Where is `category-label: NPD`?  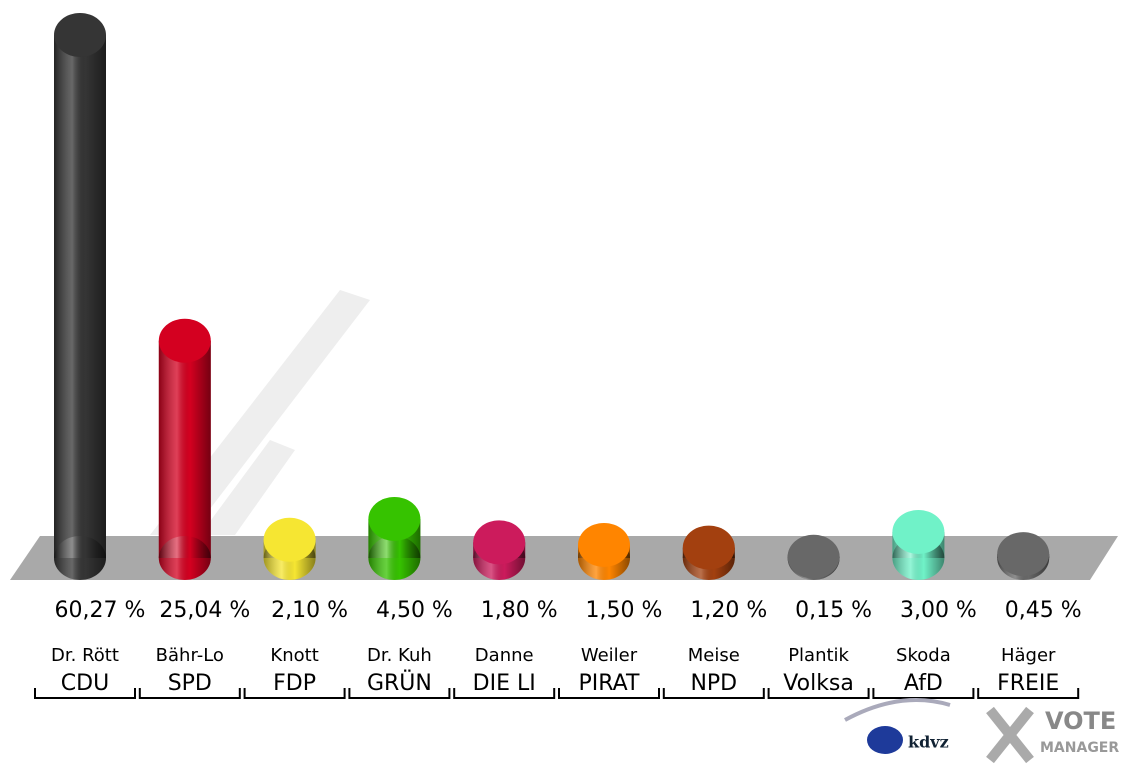
category-label: NPD is located at coordinates (713, 683).